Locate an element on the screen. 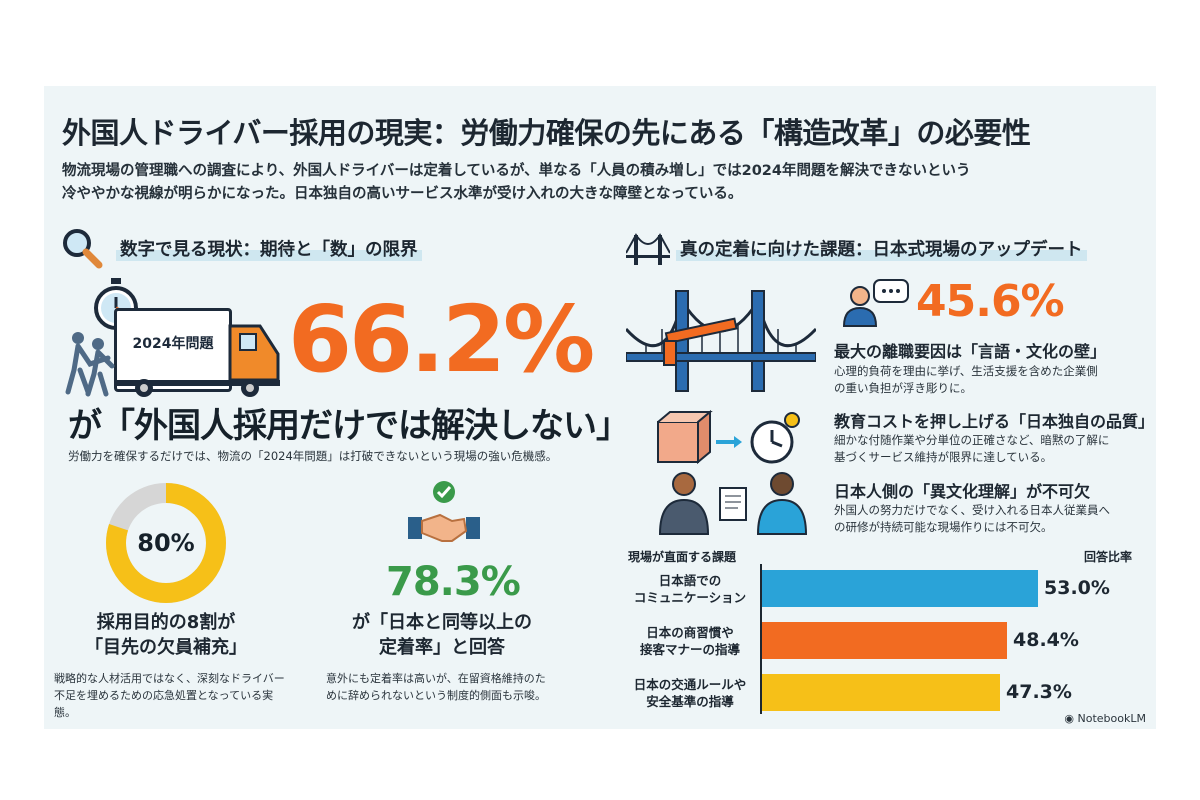 Image resolution: width=1200 pixels, height=800 pixels. retention-note-line-1: 意外にも定着率は高いが、在留資格維持のた is located at coordinates (436, 678).